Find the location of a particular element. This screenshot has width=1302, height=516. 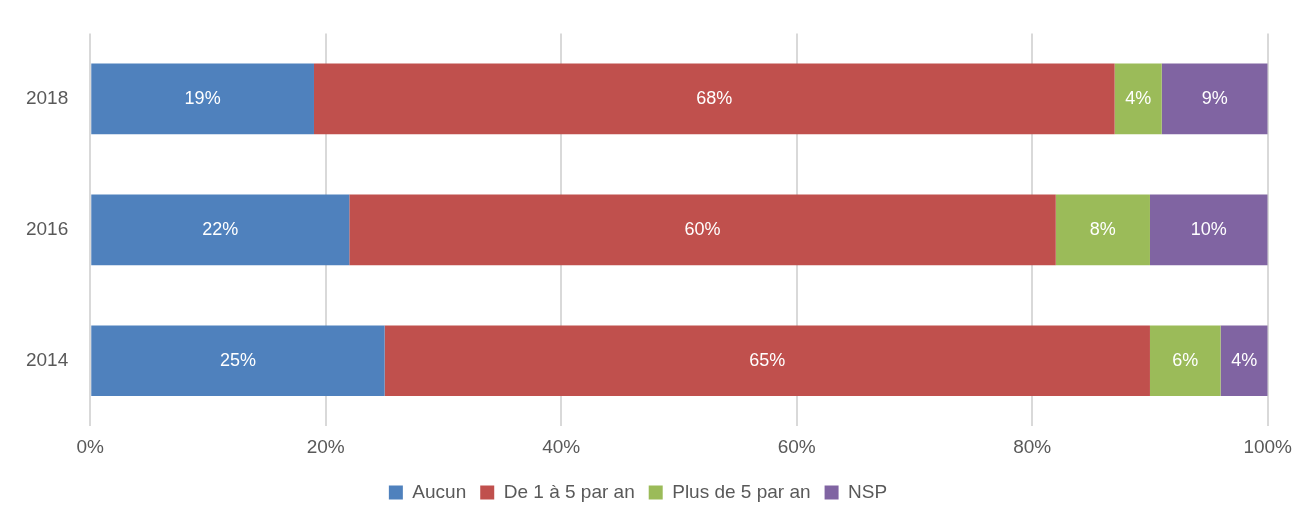

y-tick-label: 2018 is located at coordinates (47, 98).